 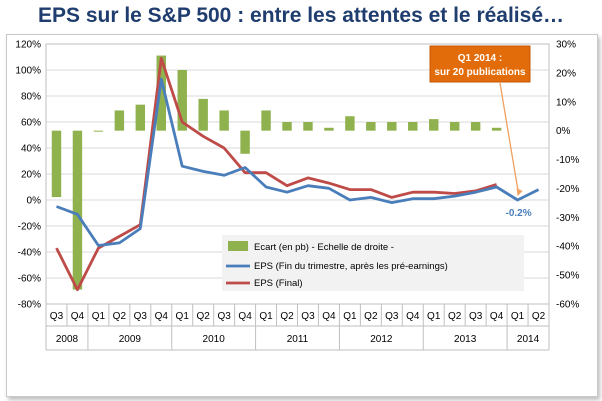 What do you see at coordinates (563, 131) in the screenshot?
I see `right-tick-label: 0%` at bounding box center [563, 131].